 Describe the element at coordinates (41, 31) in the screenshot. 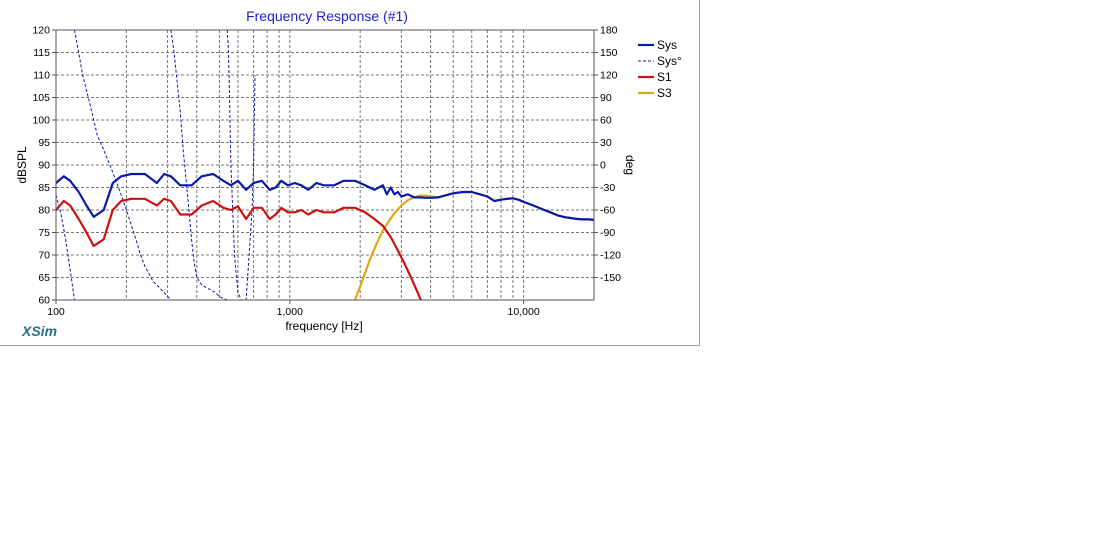

I see `y-tick-label: 120` at that location.